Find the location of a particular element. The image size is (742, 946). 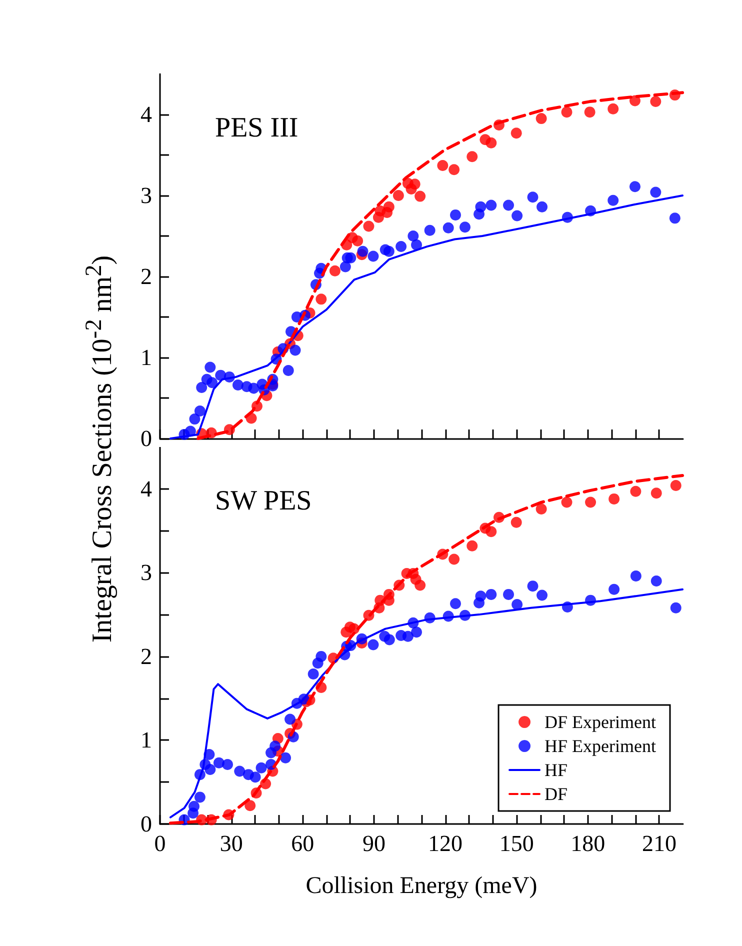

annotation: SW PES is located at coordinates (263, 501).